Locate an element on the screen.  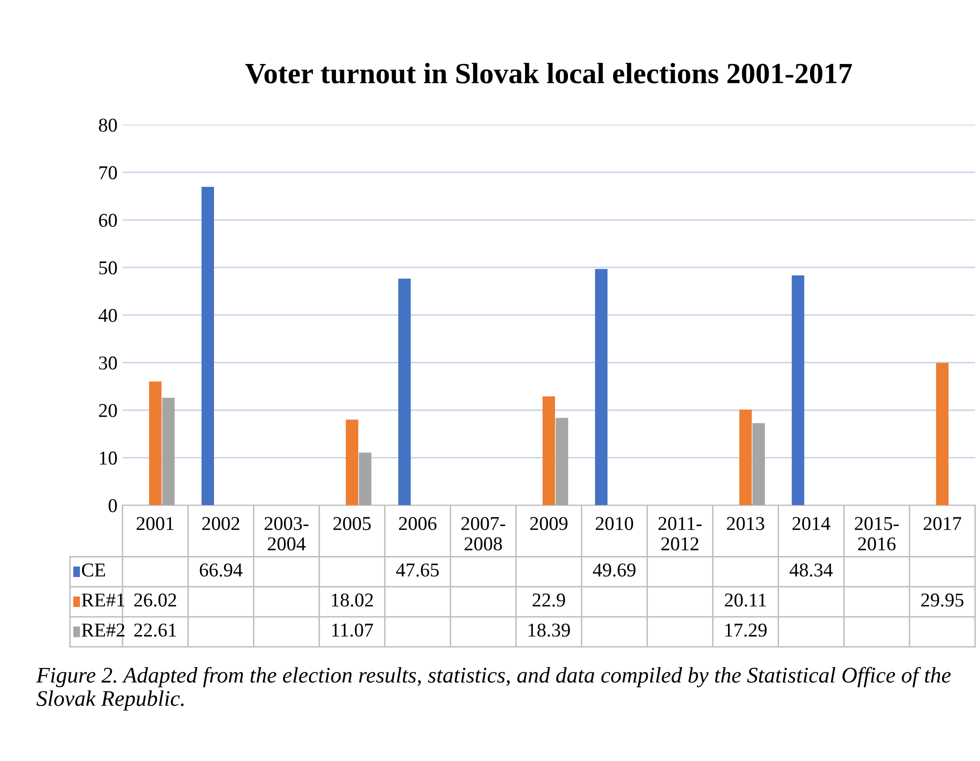
data-label: 11.07 is located at coordinates (352, 630).